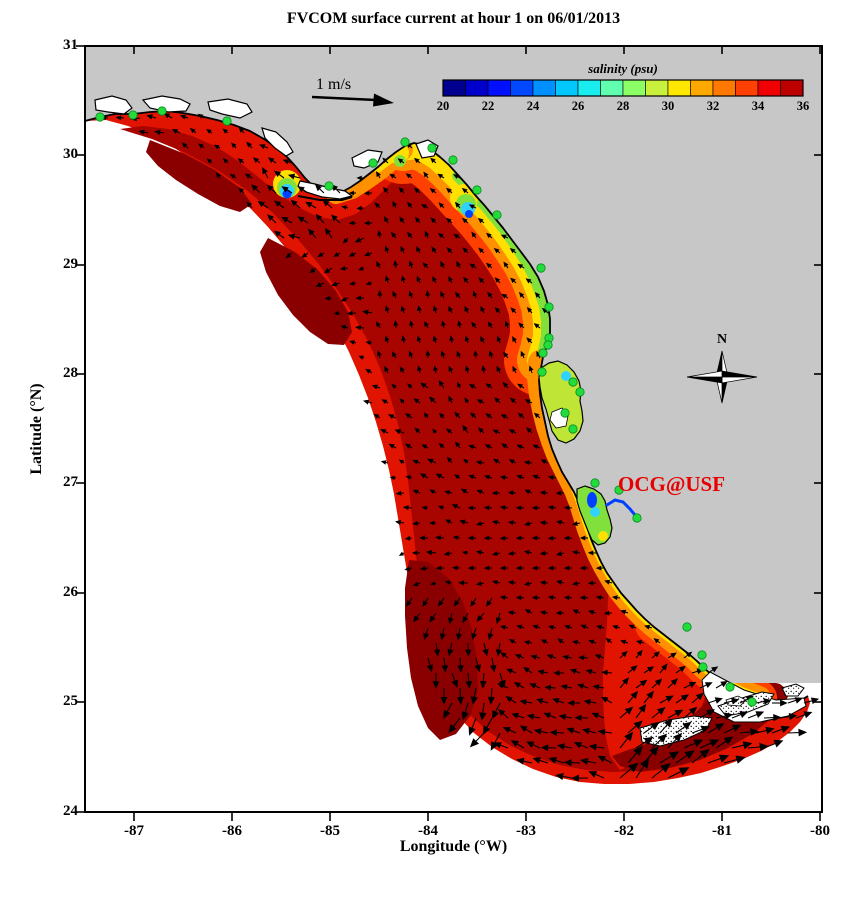 Image resolution: width=857 pixels, height=907 pixels. I want to click on colorbar-tick-label: 26, so click(578, 106).